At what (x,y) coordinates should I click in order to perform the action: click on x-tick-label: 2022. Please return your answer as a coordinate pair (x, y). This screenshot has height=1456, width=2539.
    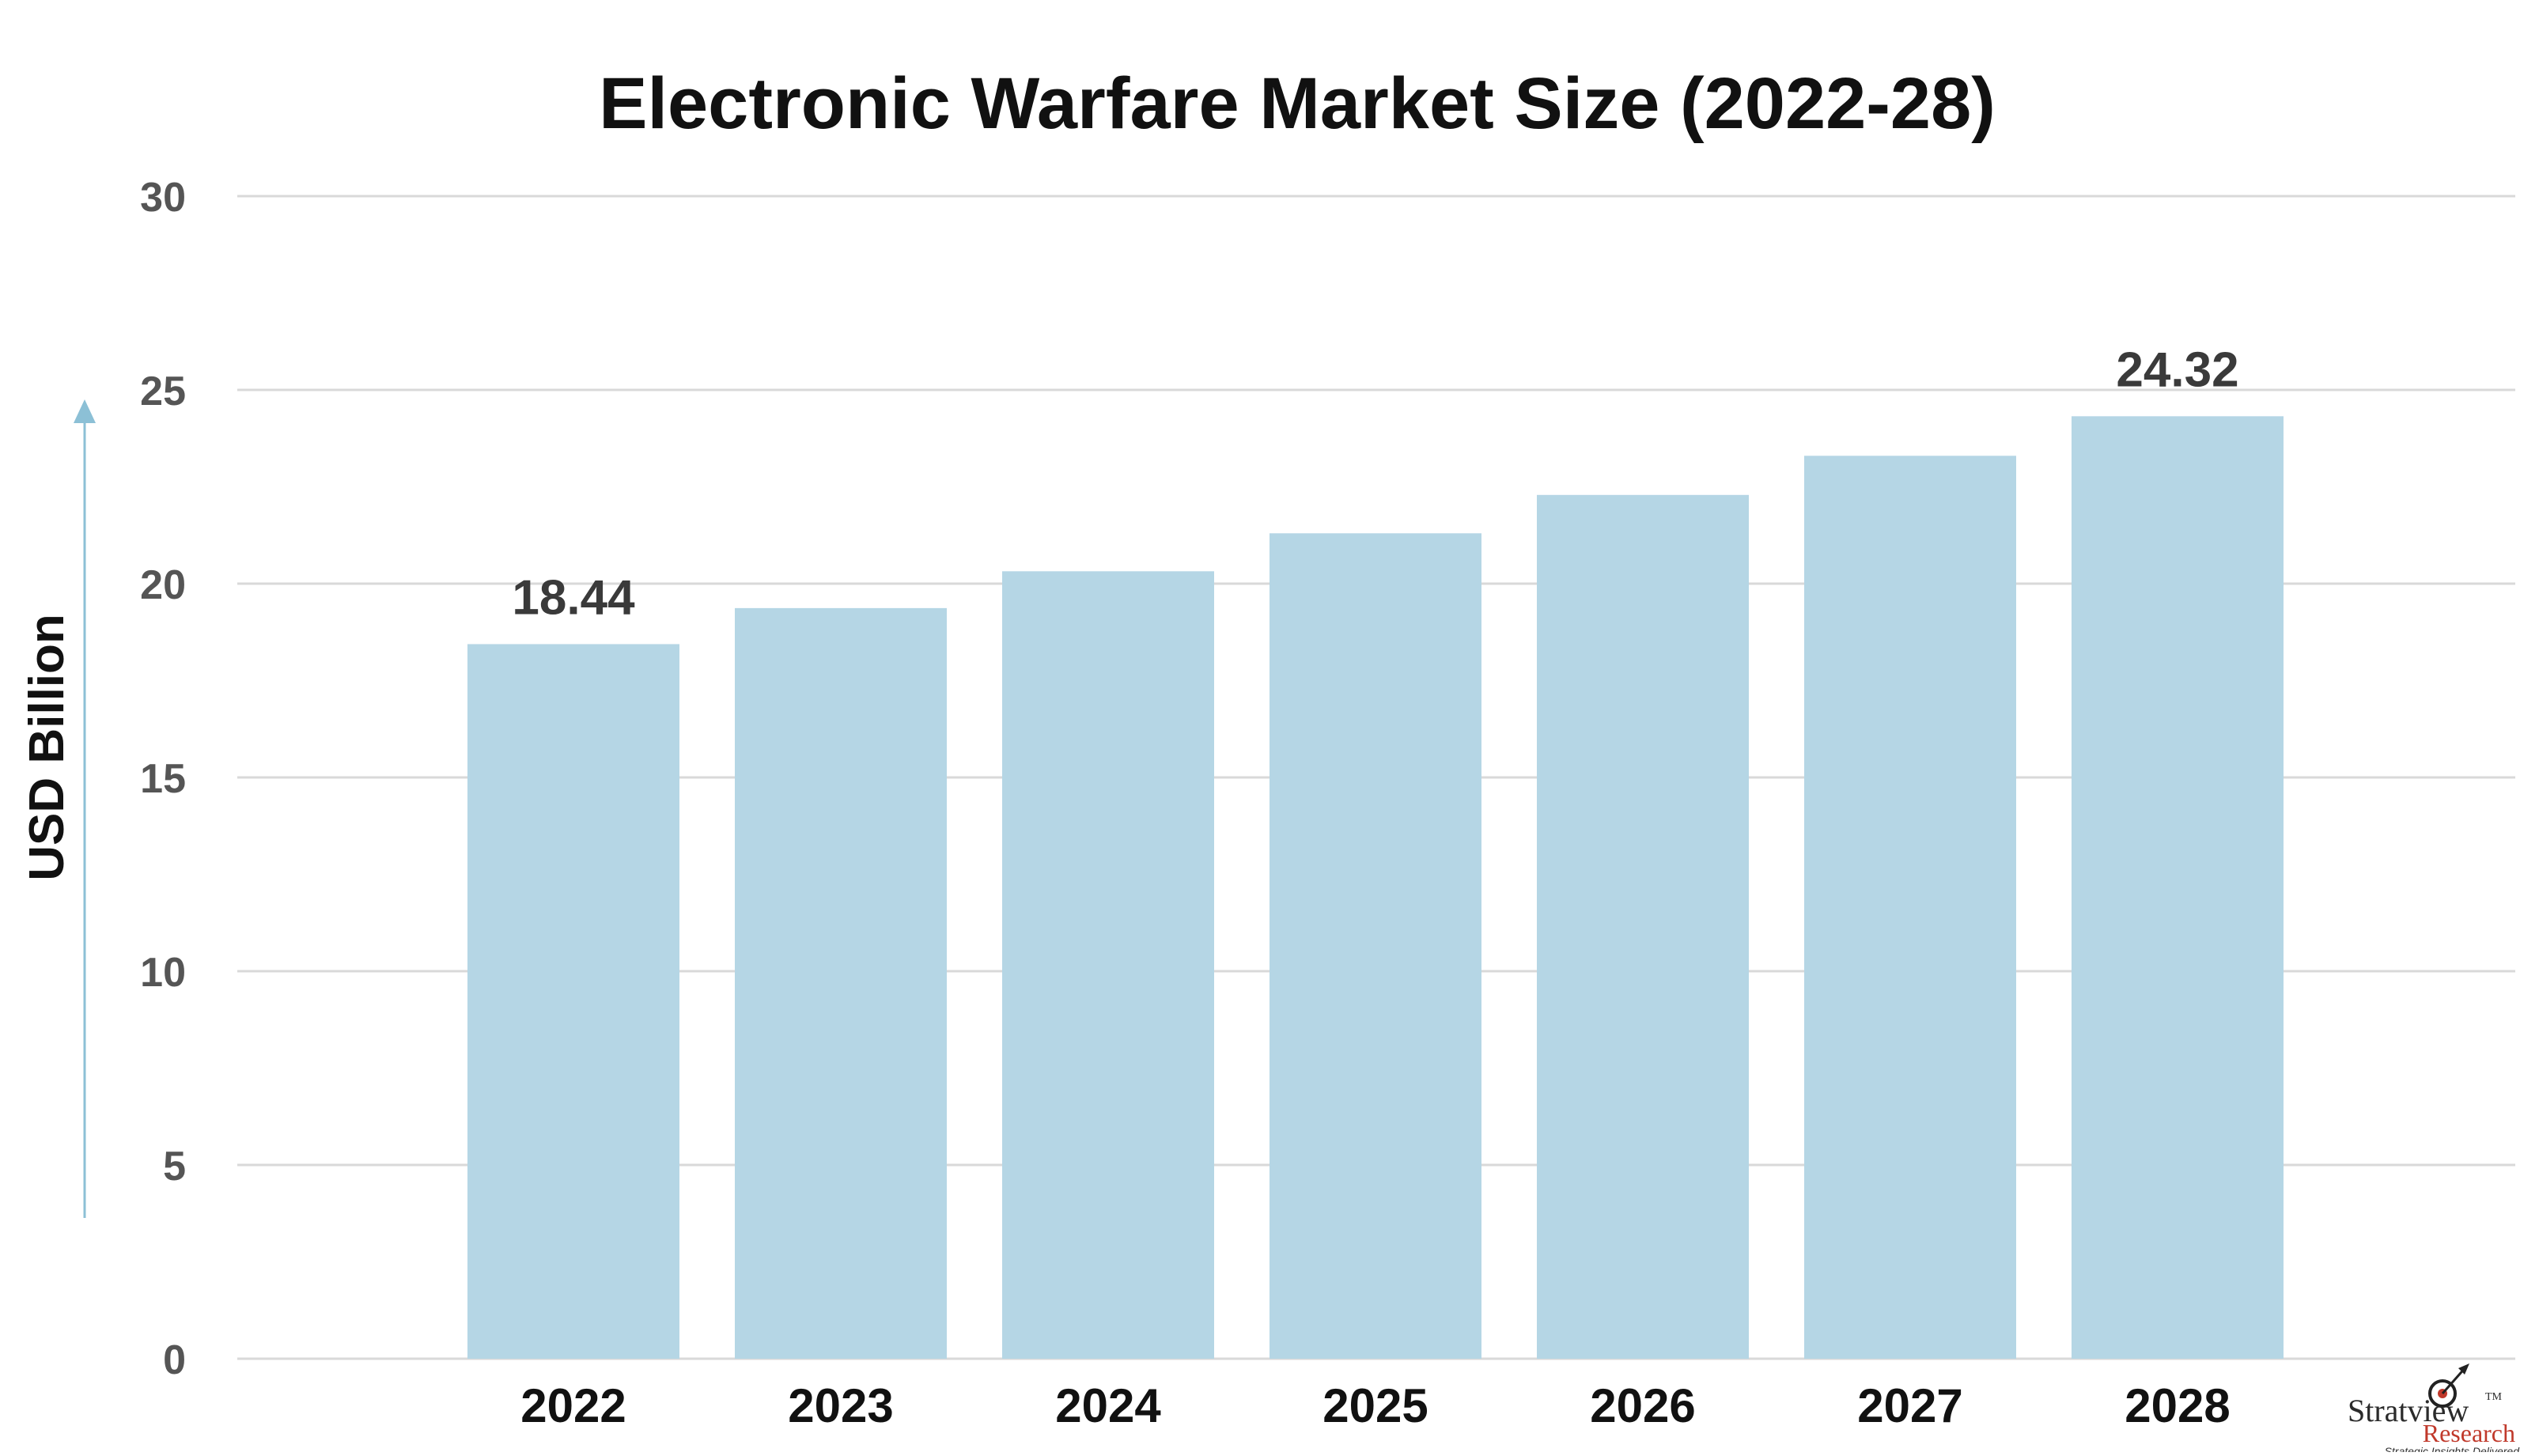
    Looking at the image, I should click on (573, 1405).